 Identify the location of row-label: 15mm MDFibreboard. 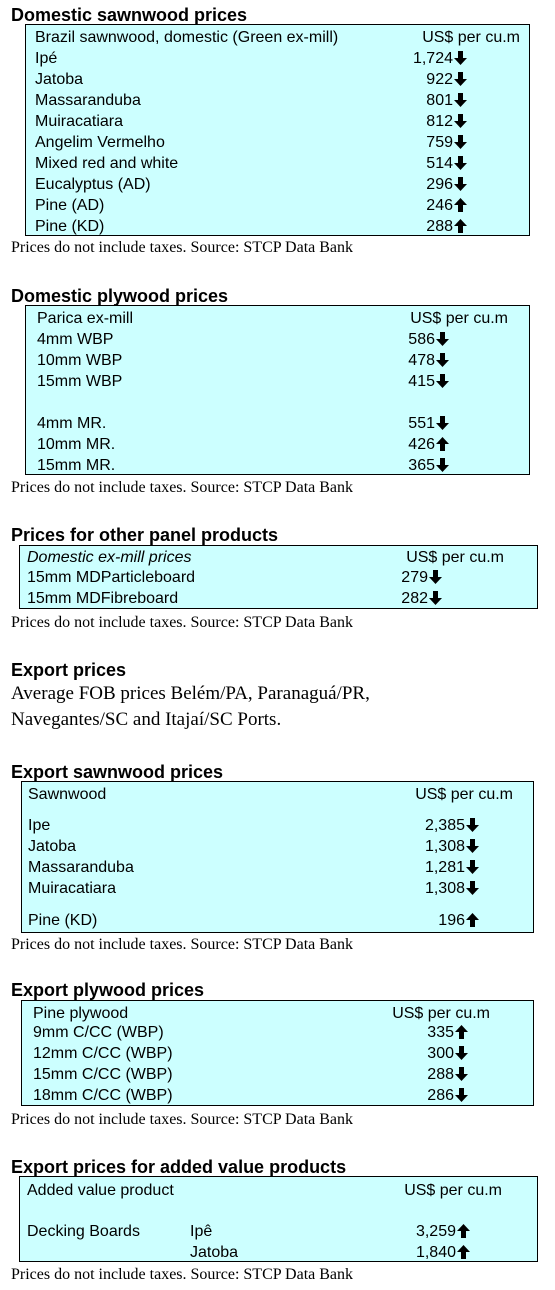
(103, 598).